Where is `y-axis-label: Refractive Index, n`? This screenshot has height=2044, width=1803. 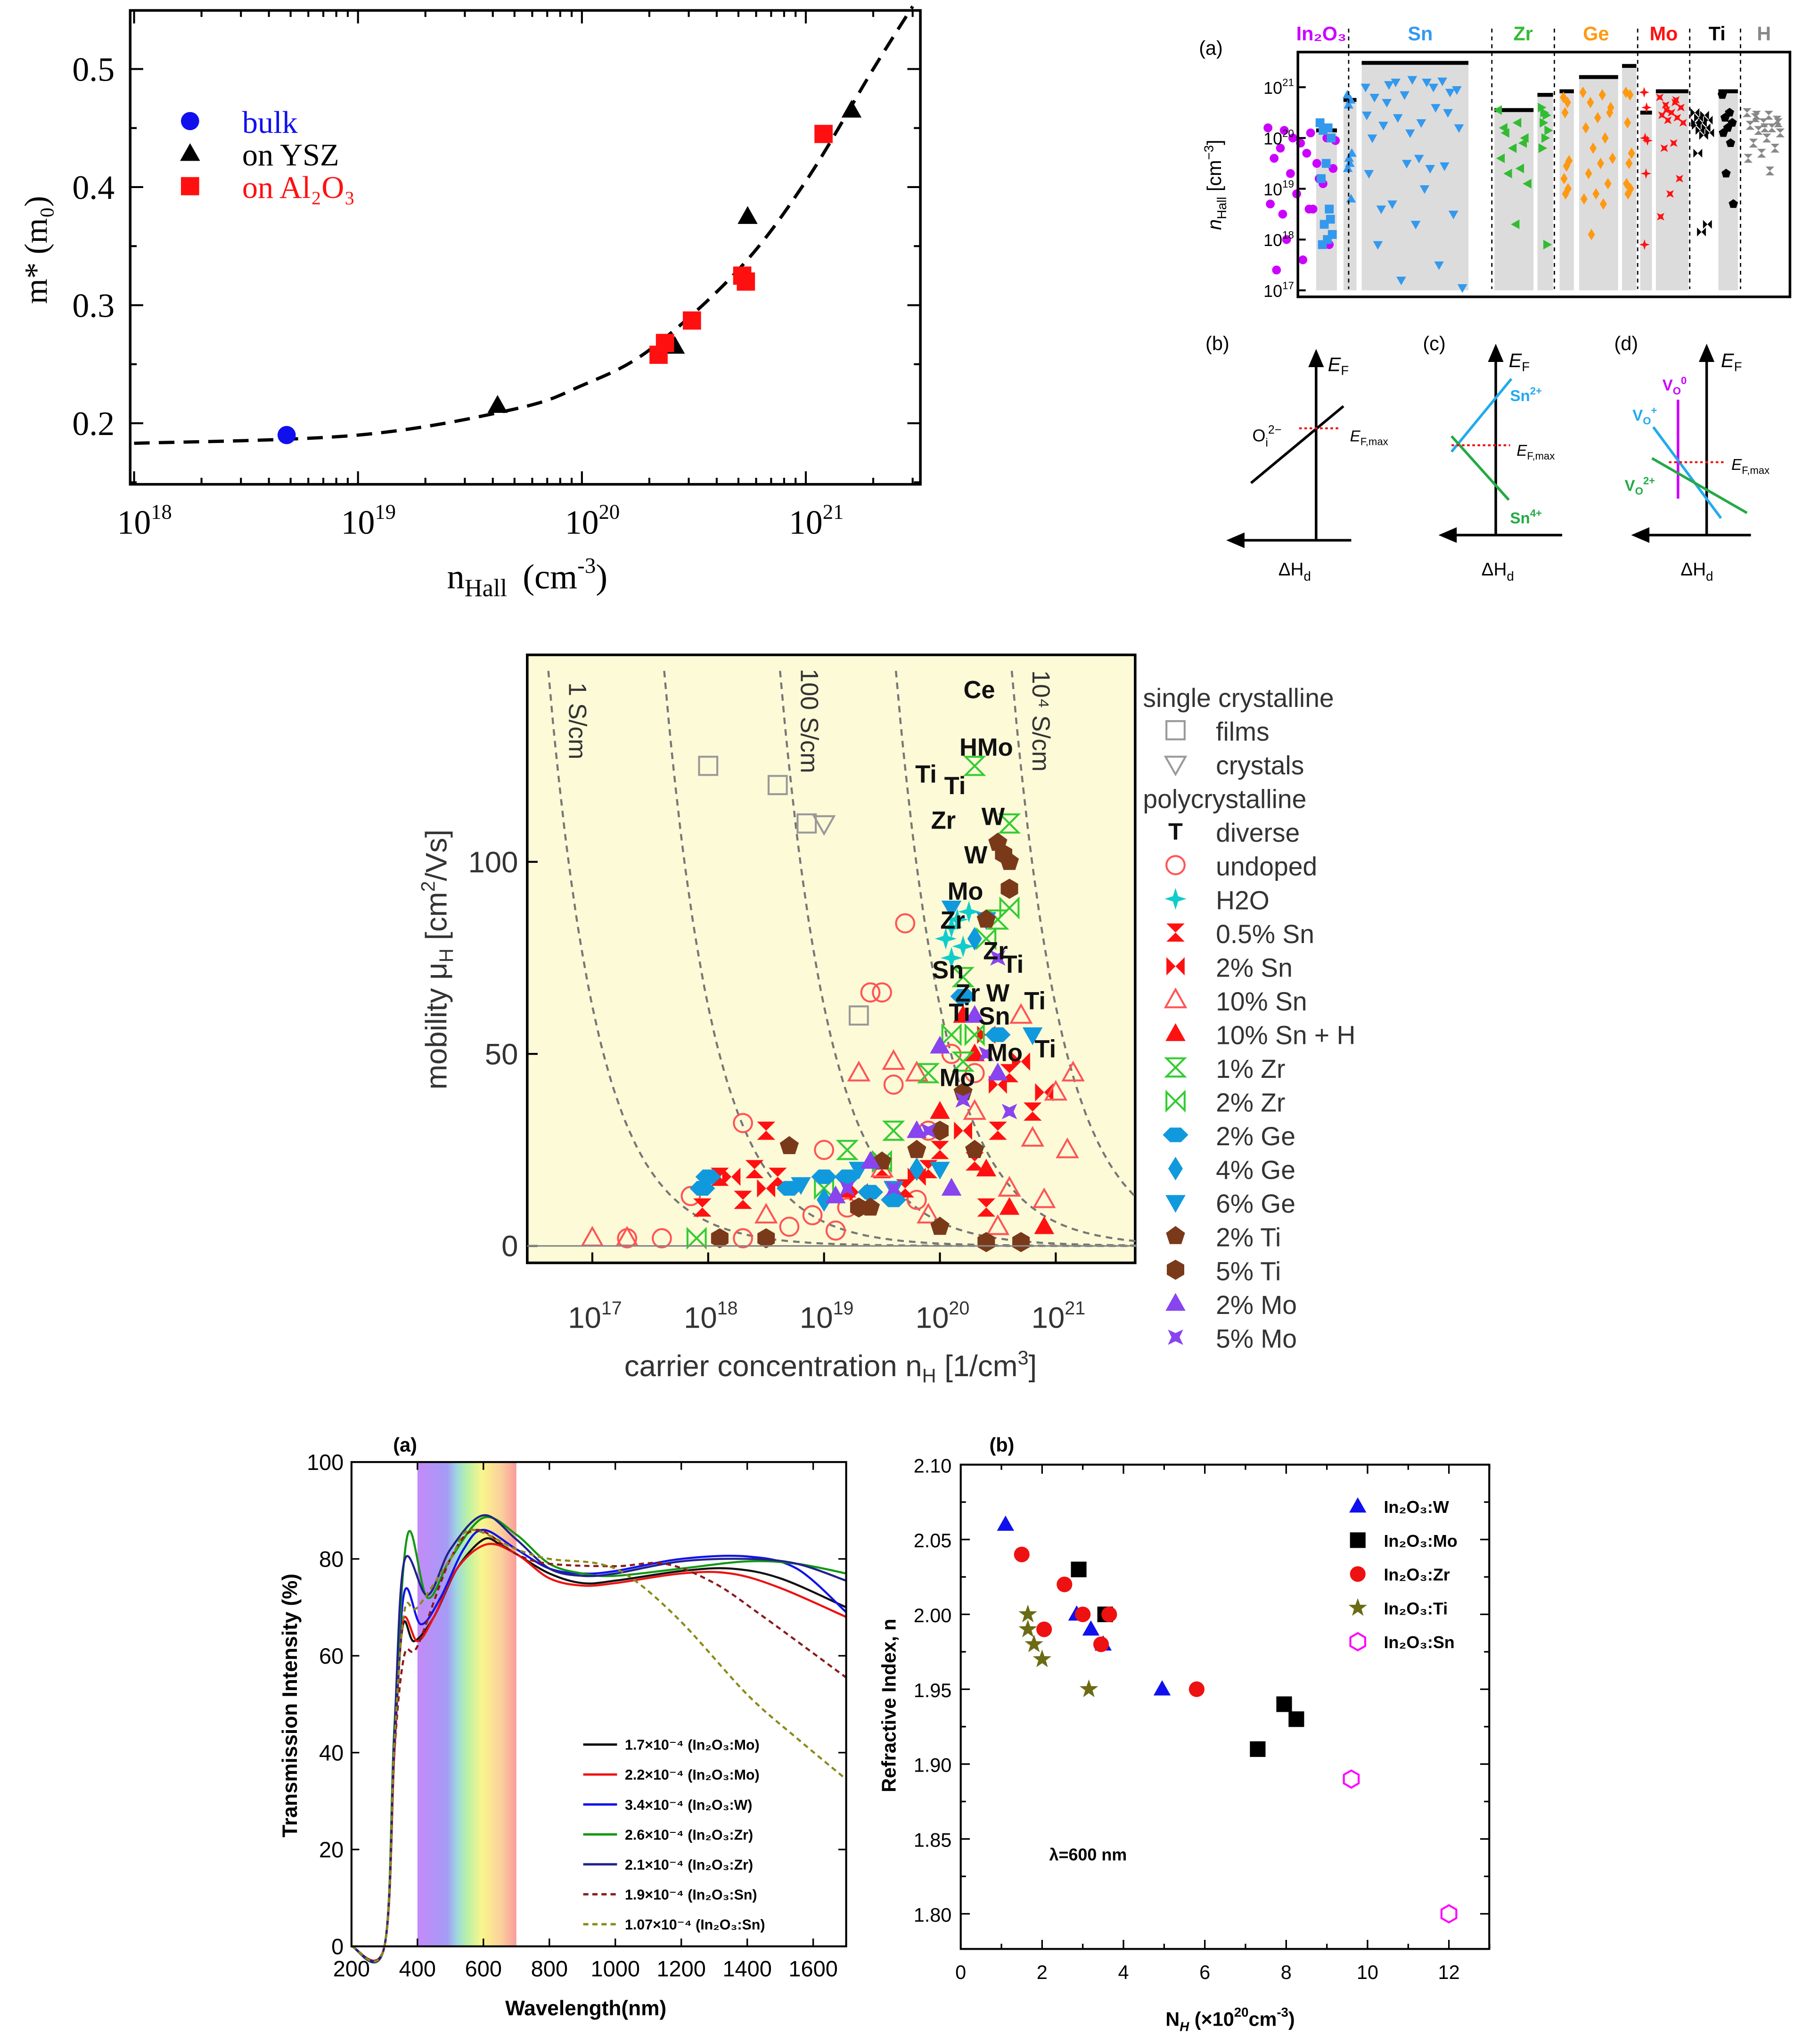
y-axis-label: Refractive Index, n is located at coordinates (889, 1706).